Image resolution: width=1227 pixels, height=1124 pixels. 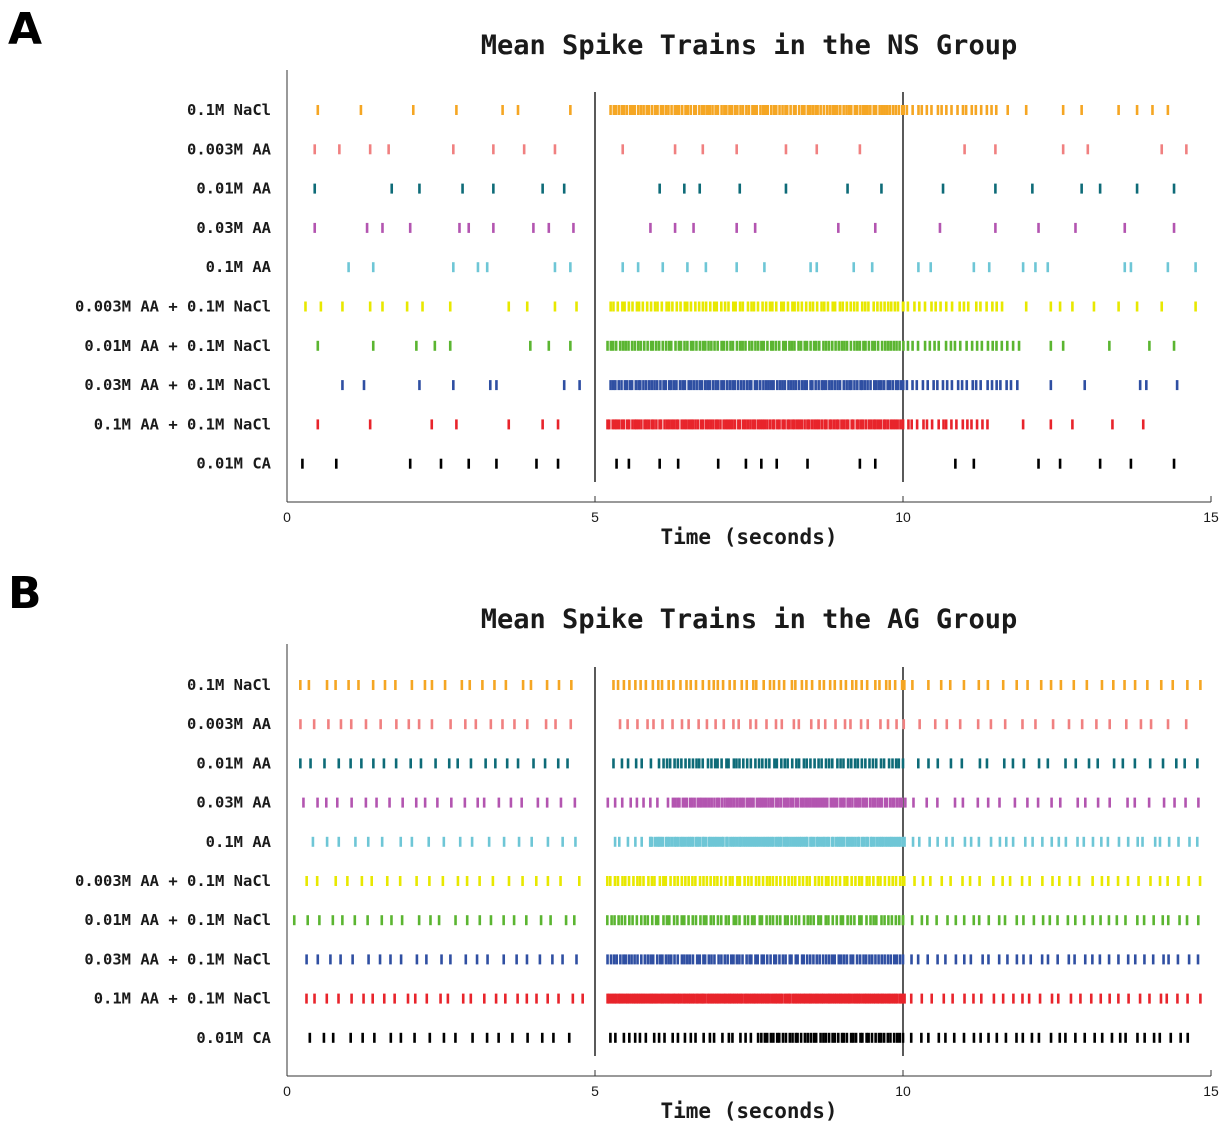 What do you see at coordinates (749, 619) in the screenshot?
I see `chart-title: Mean Spike Trains in the AG Group` at bounding box center [749, 619].